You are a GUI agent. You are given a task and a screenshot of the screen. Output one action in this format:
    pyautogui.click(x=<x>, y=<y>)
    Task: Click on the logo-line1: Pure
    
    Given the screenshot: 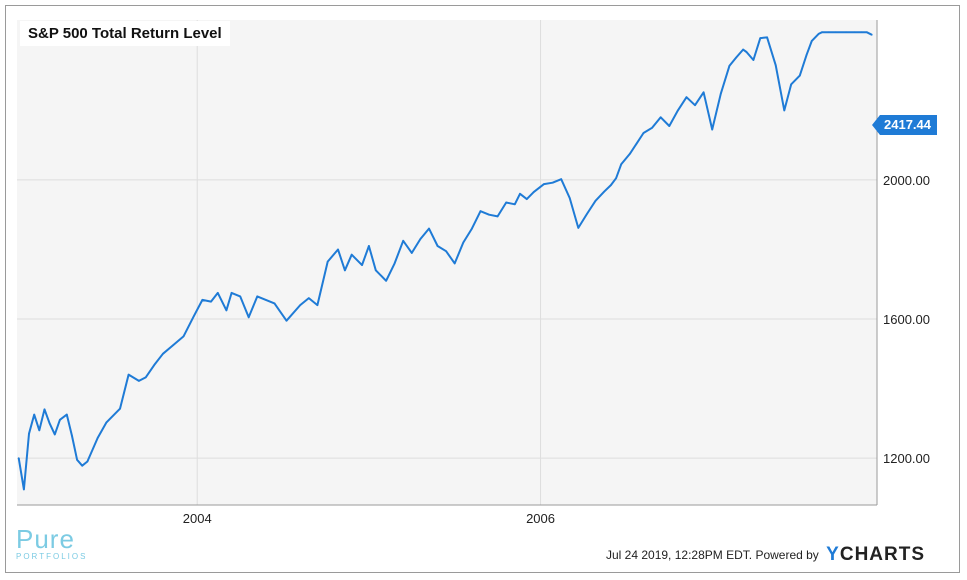 What is the action you would take?
    pyautogui.click(x=45, y=539)
    